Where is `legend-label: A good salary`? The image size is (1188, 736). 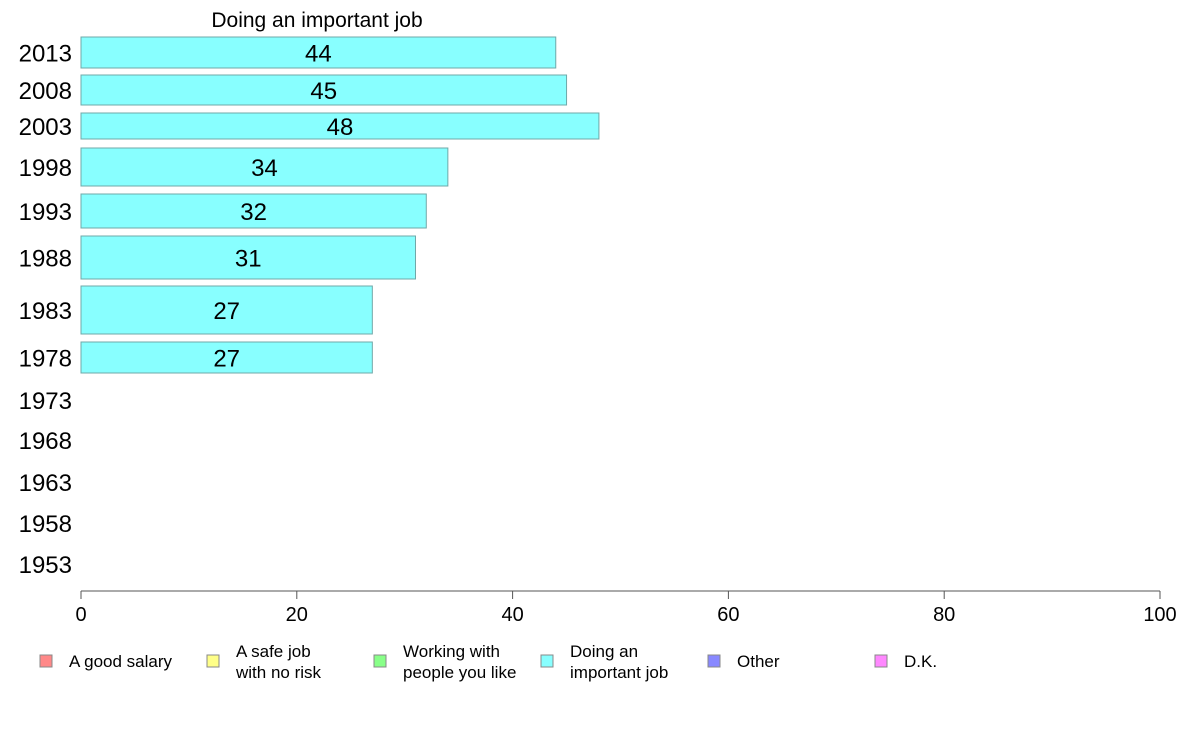 legend-label: A good salary is located at coordinates (121, 661).